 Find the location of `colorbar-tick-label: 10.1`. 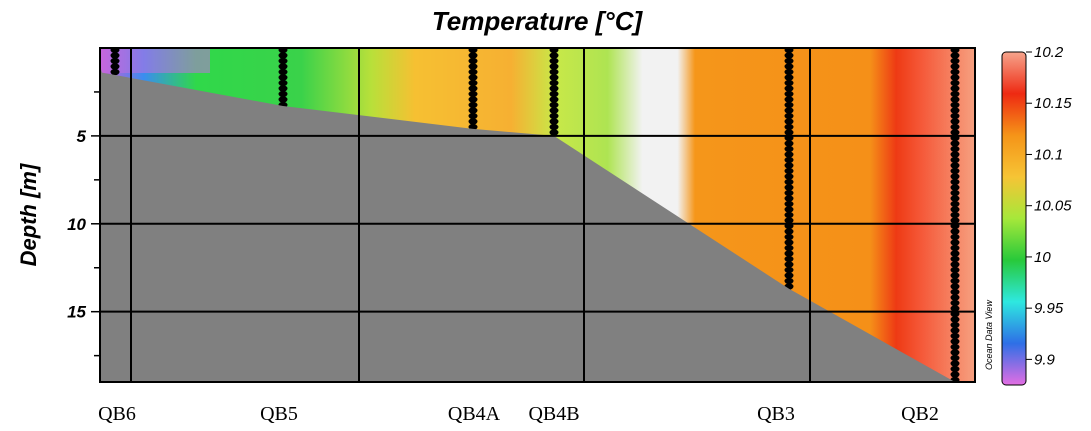

colorbar-tick-label: 10.1 is located at coordinates (1048, 154).